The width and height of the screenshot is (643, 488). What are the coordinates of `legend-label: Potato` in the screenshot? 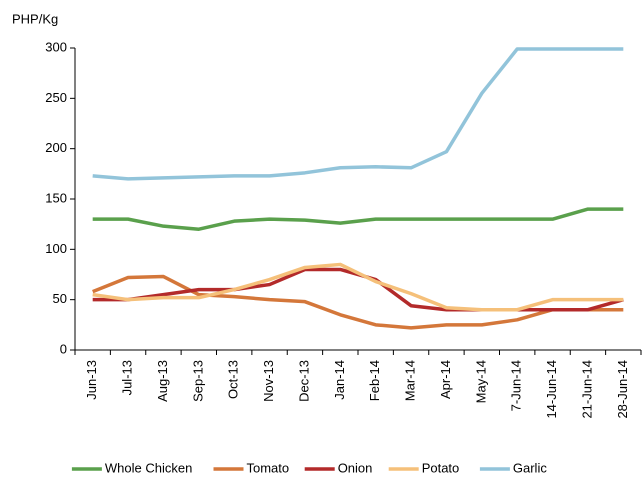 It's located at (441, 467).